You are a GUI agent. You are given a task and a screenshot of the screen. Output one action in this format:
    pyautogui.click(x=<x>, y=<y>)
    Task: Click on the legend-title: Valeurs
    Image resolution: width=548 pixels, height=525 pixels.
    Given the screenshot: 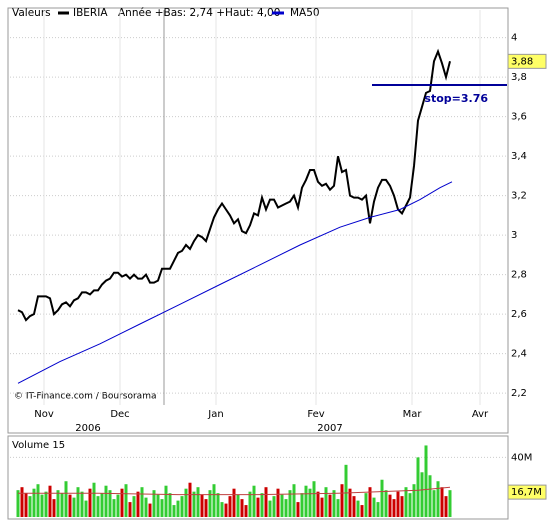 What is the action you would take?
    pyautogui.click(x=31, y=13)
    